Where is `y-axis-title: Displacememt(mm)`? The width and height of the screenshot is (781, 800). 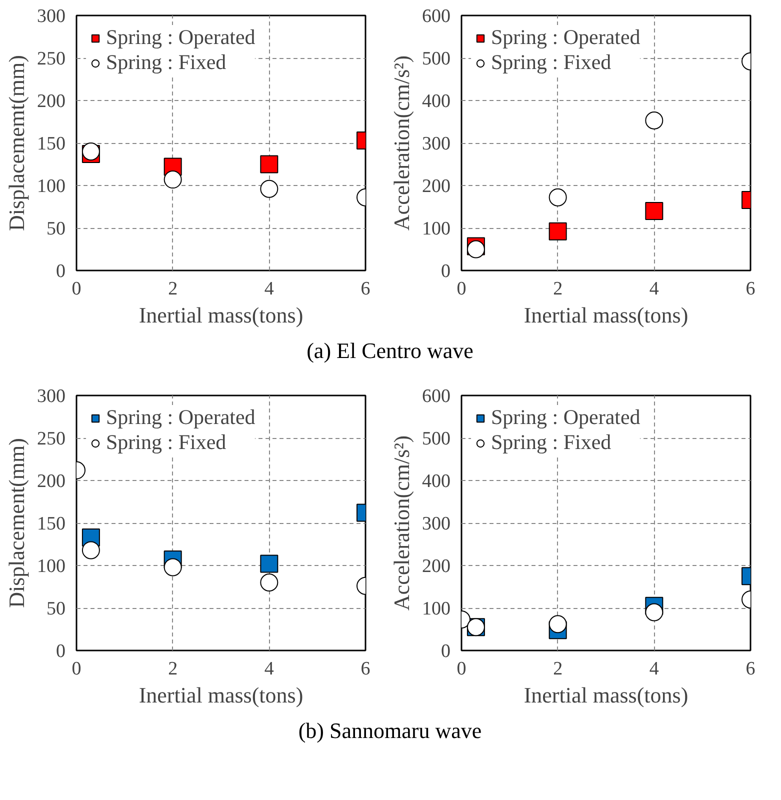 y-axis-title: Displacememt(mm) is located at coordinates (16, 143).